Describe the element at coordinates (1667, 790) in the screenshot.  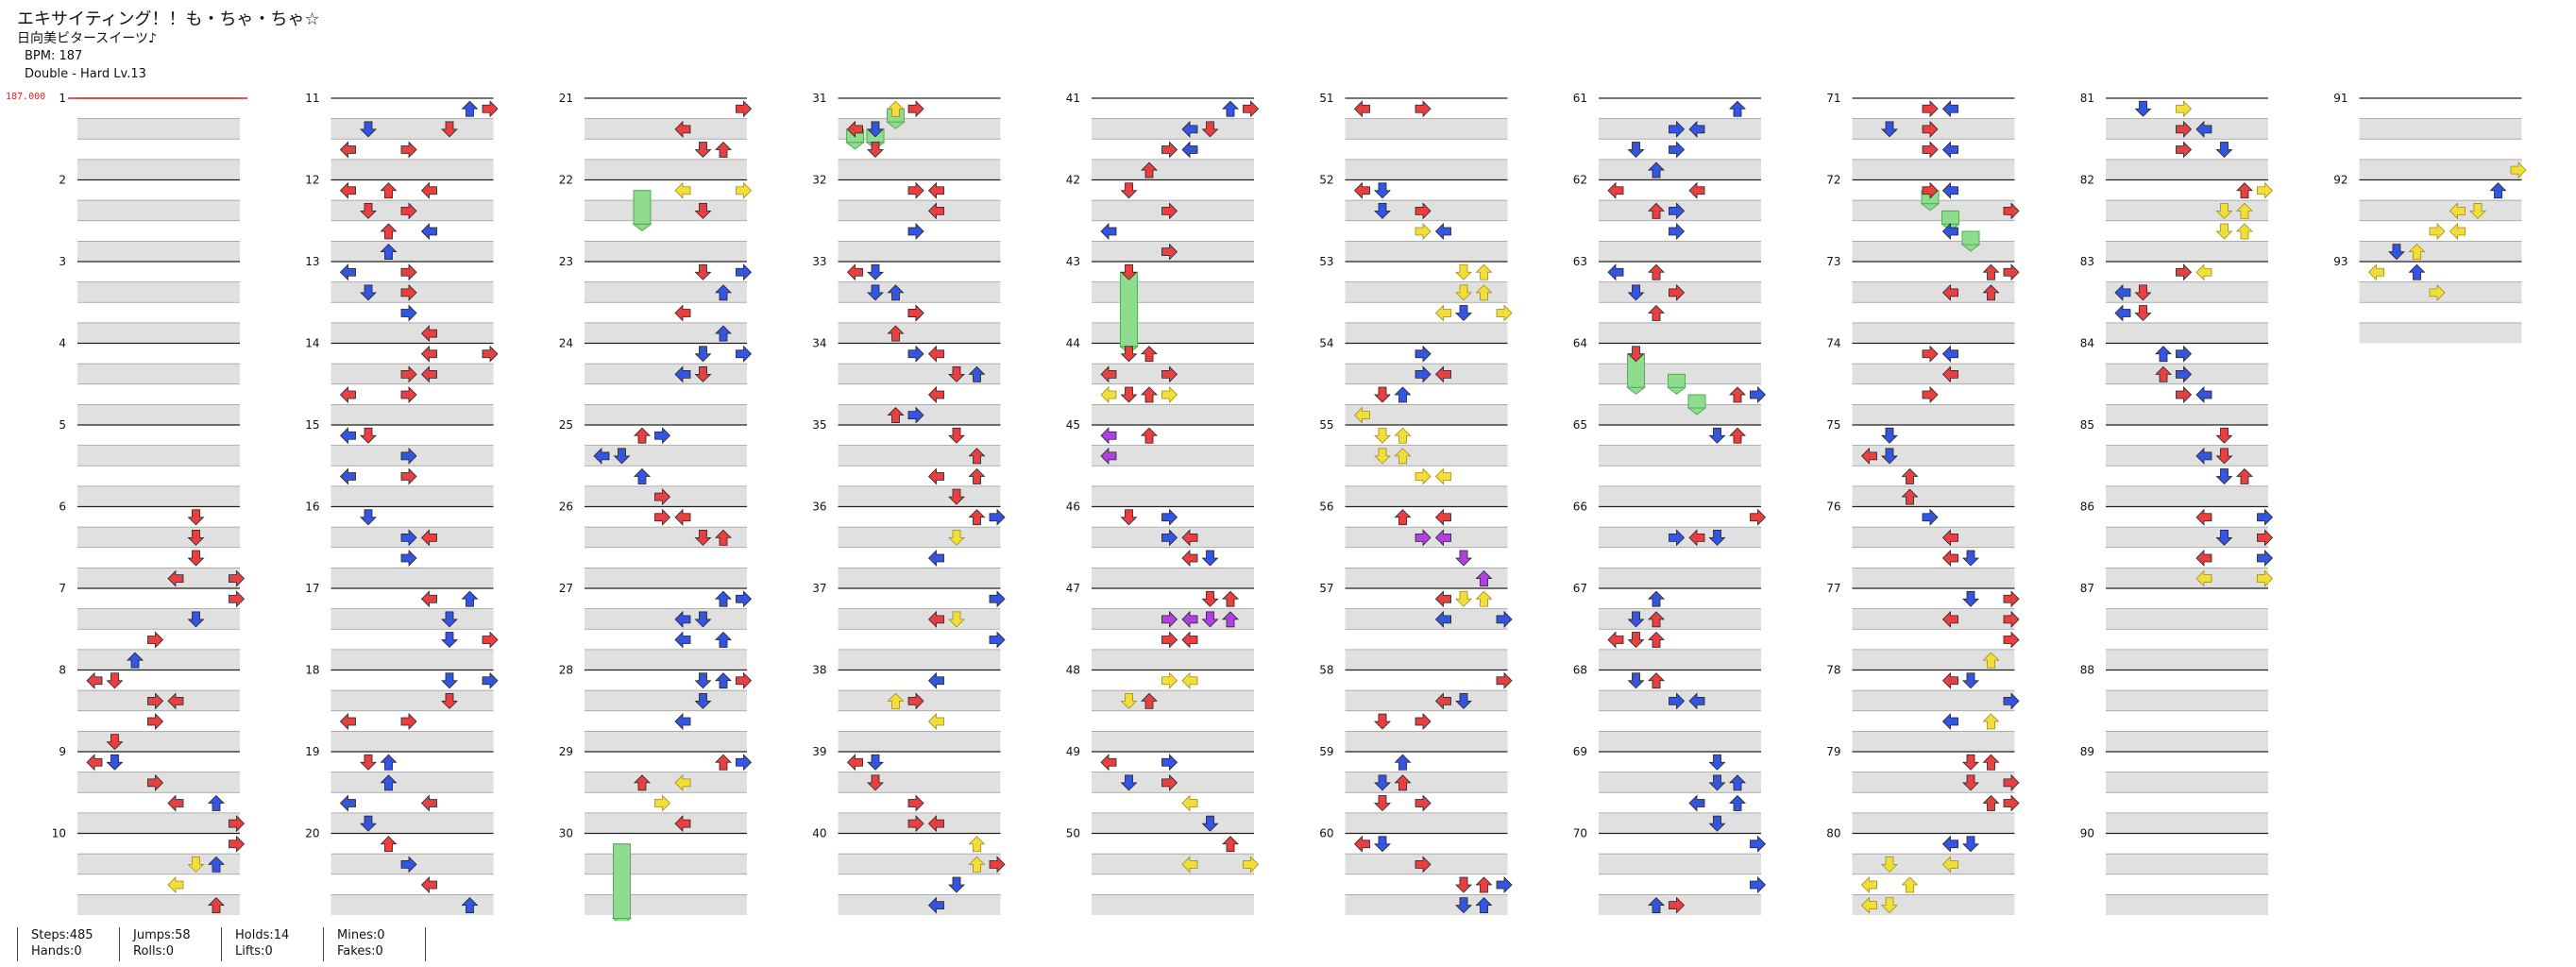
I see `measure: 69` at that location.